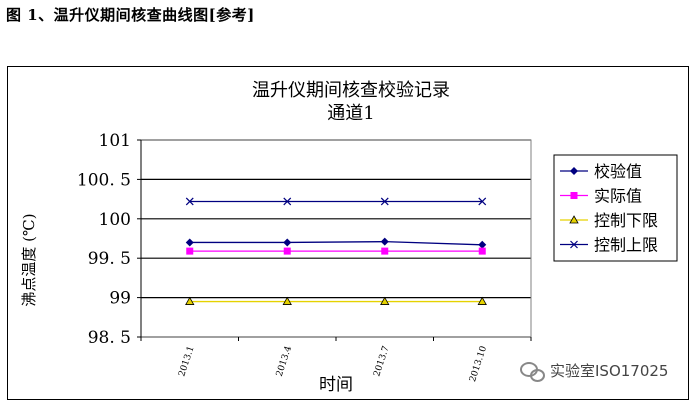 This screenshot has width=696, height=402. What do you see at coordinates (618, 196) in the screenshot?
I see `legend-label: 实际值` at bounding box center [618, 196].